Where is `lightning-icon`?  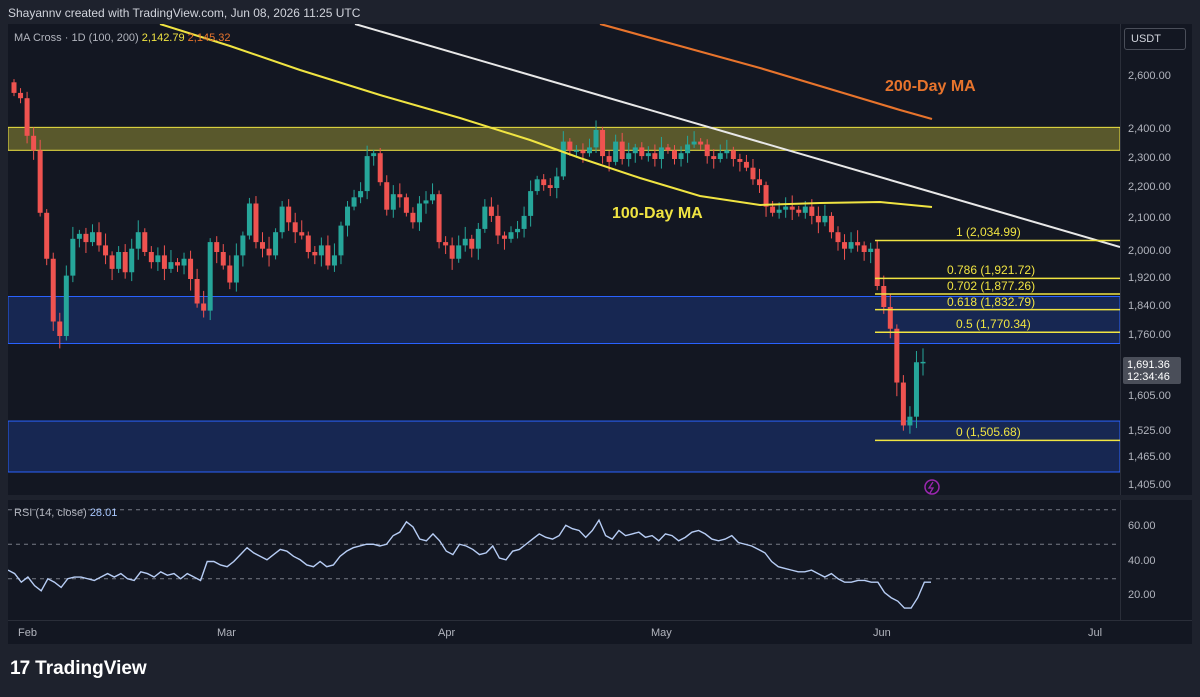
lightning-icon is located at coordinates (932, 487).